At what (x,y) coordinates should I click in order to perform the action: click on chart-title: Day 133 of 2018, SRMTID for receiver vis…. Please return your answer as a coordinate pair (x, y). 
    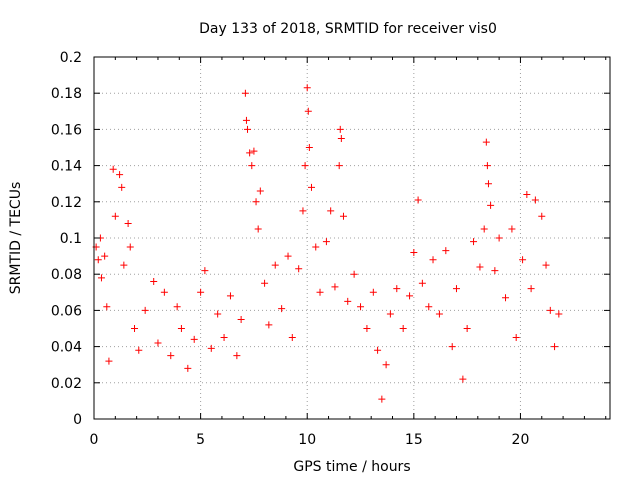
    Looking at the image, I should click on (348, 29).